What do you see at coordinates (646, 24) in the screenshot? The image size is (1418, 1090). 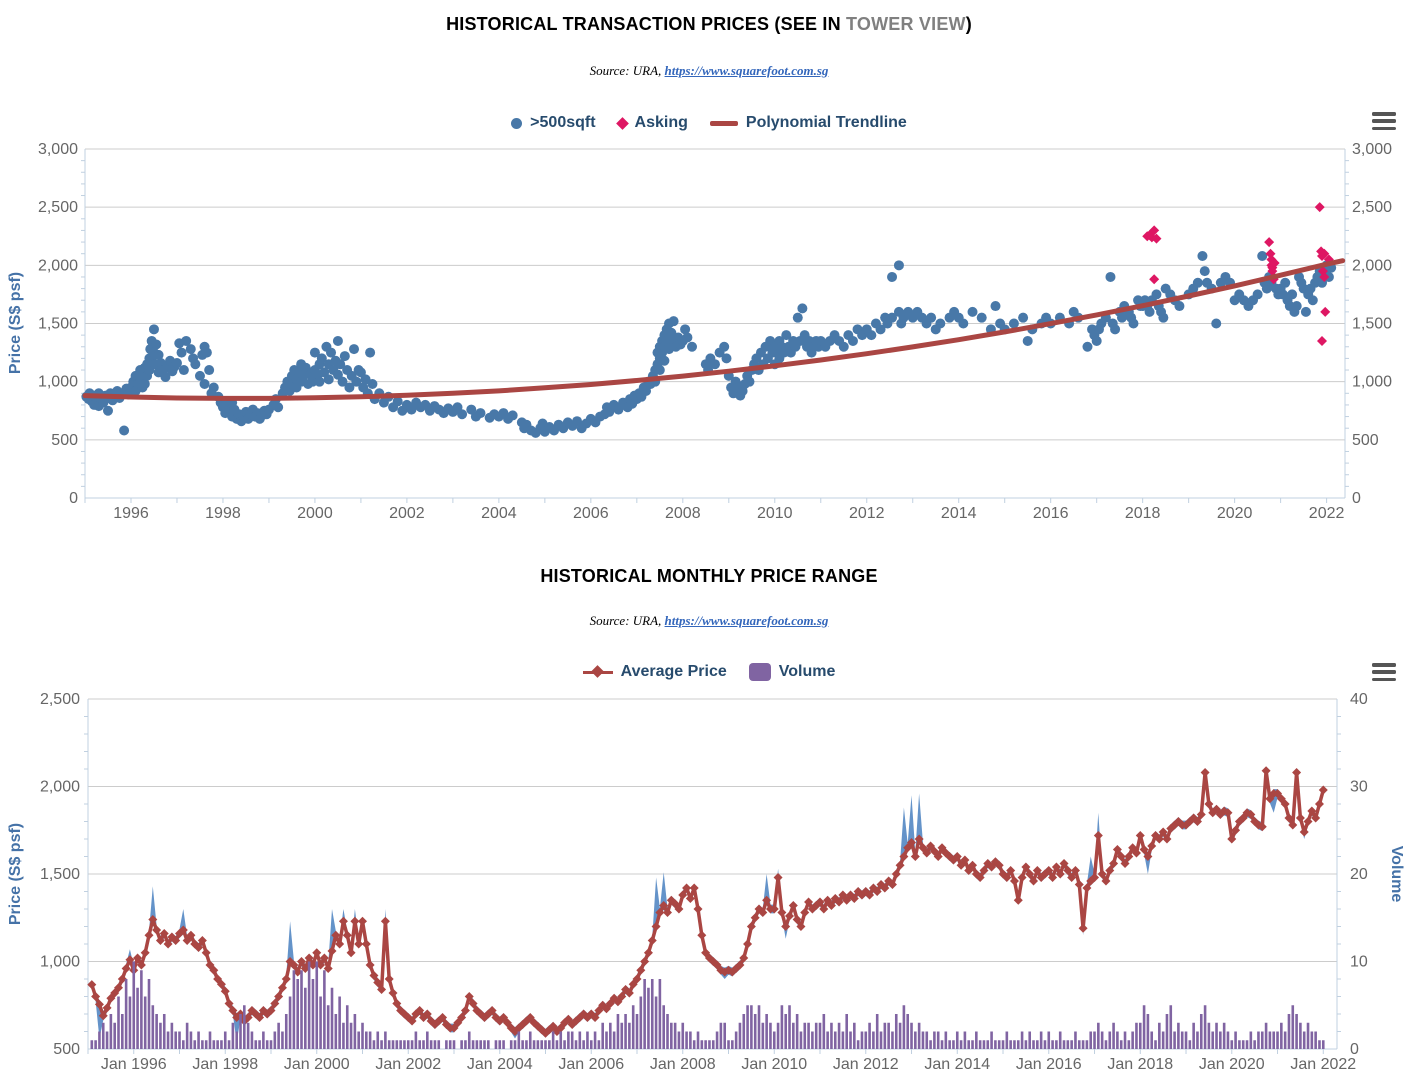 I see `chart1-title-prefix: HISTORICAL TRANSACTION PRICES (SEE IN` at bounding box center [646, 24].